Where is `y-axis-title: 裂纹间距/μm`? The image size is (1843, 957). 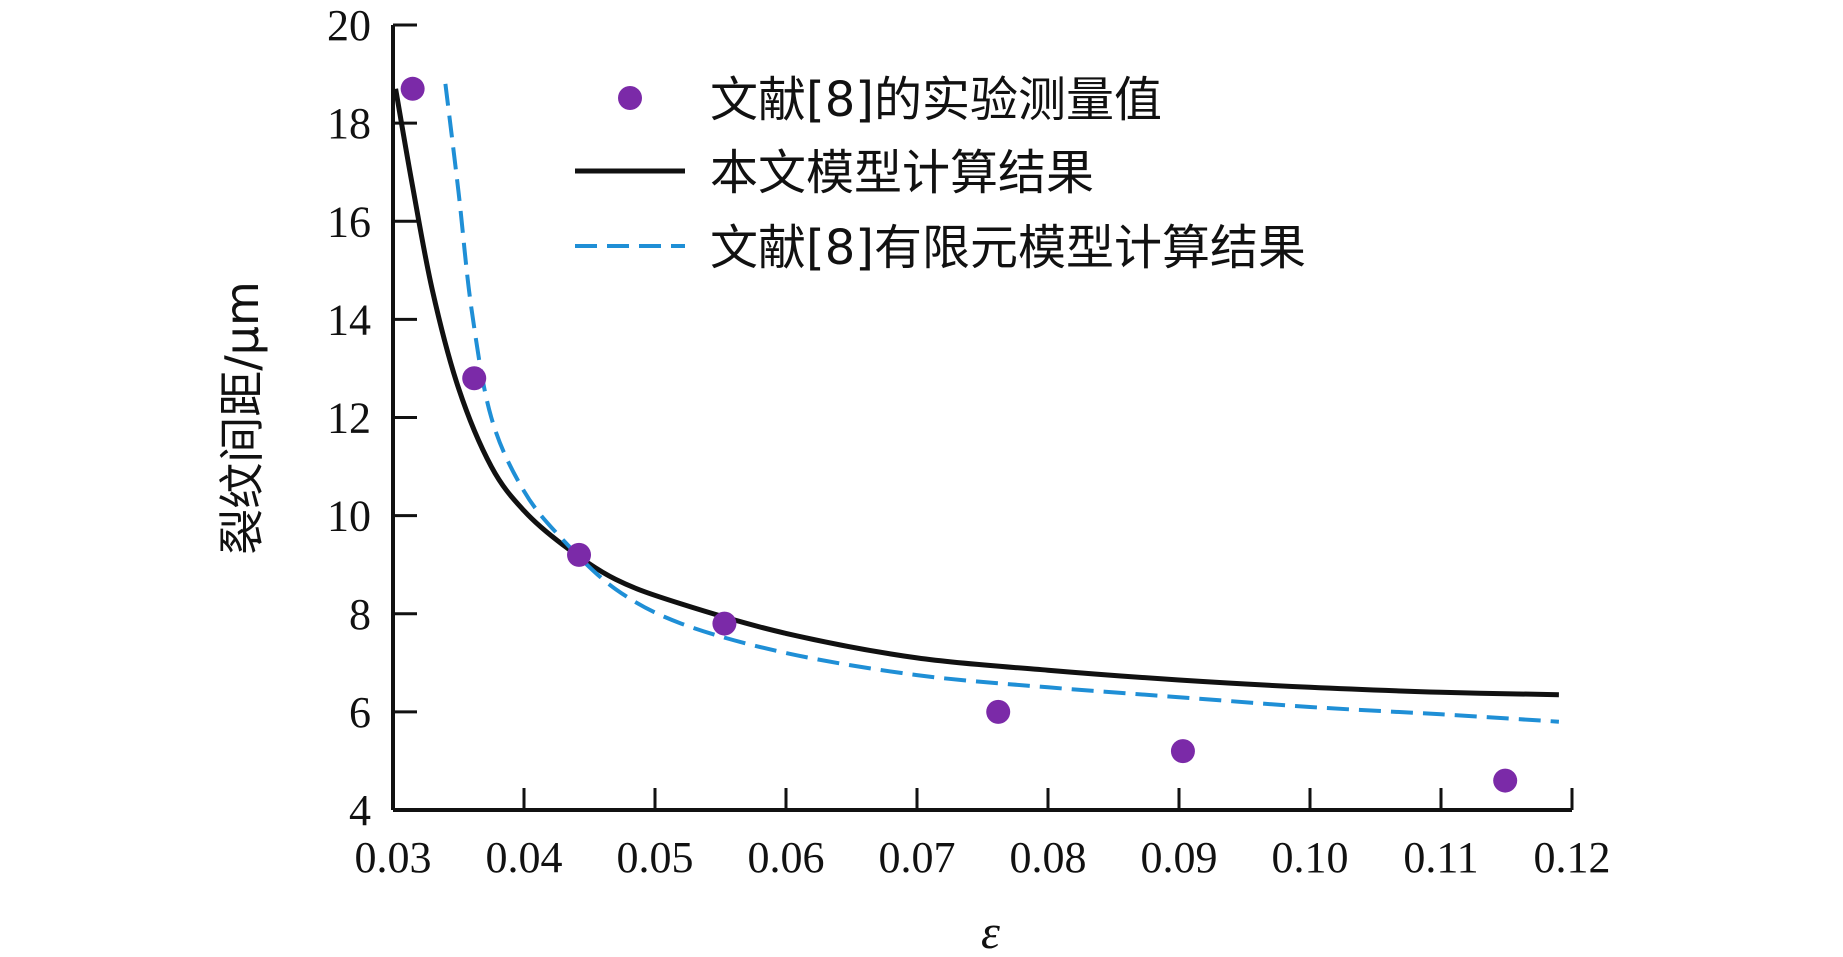 y-axis-title: 裂纹间距/μm is located at coordinates (242, 418).